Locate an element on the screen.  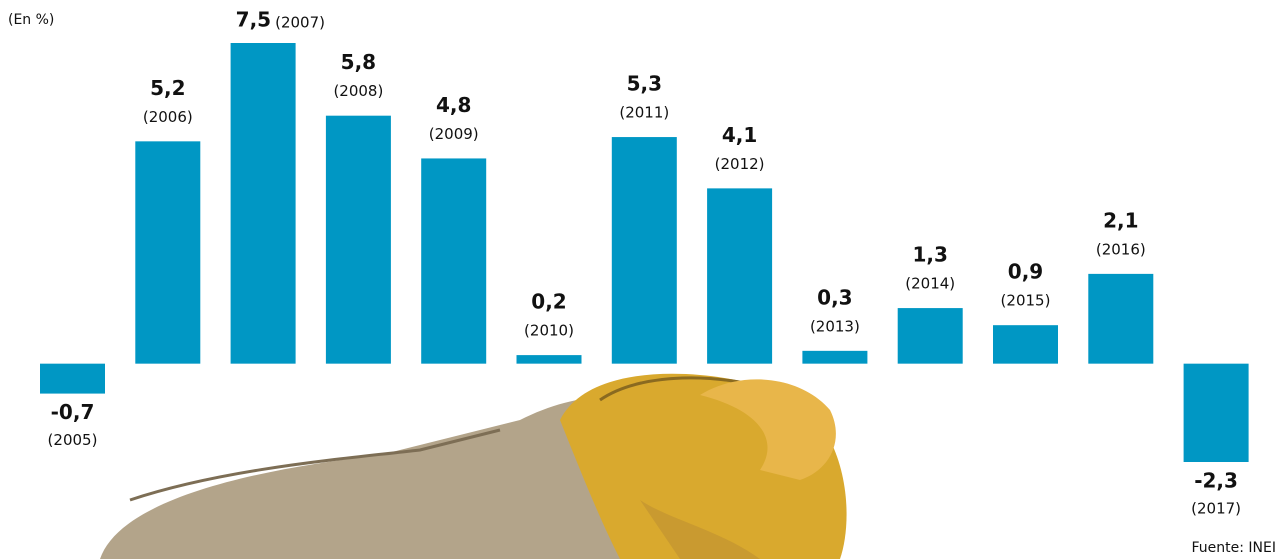
value-label: 0,2 is located at coordinates (548, 302).